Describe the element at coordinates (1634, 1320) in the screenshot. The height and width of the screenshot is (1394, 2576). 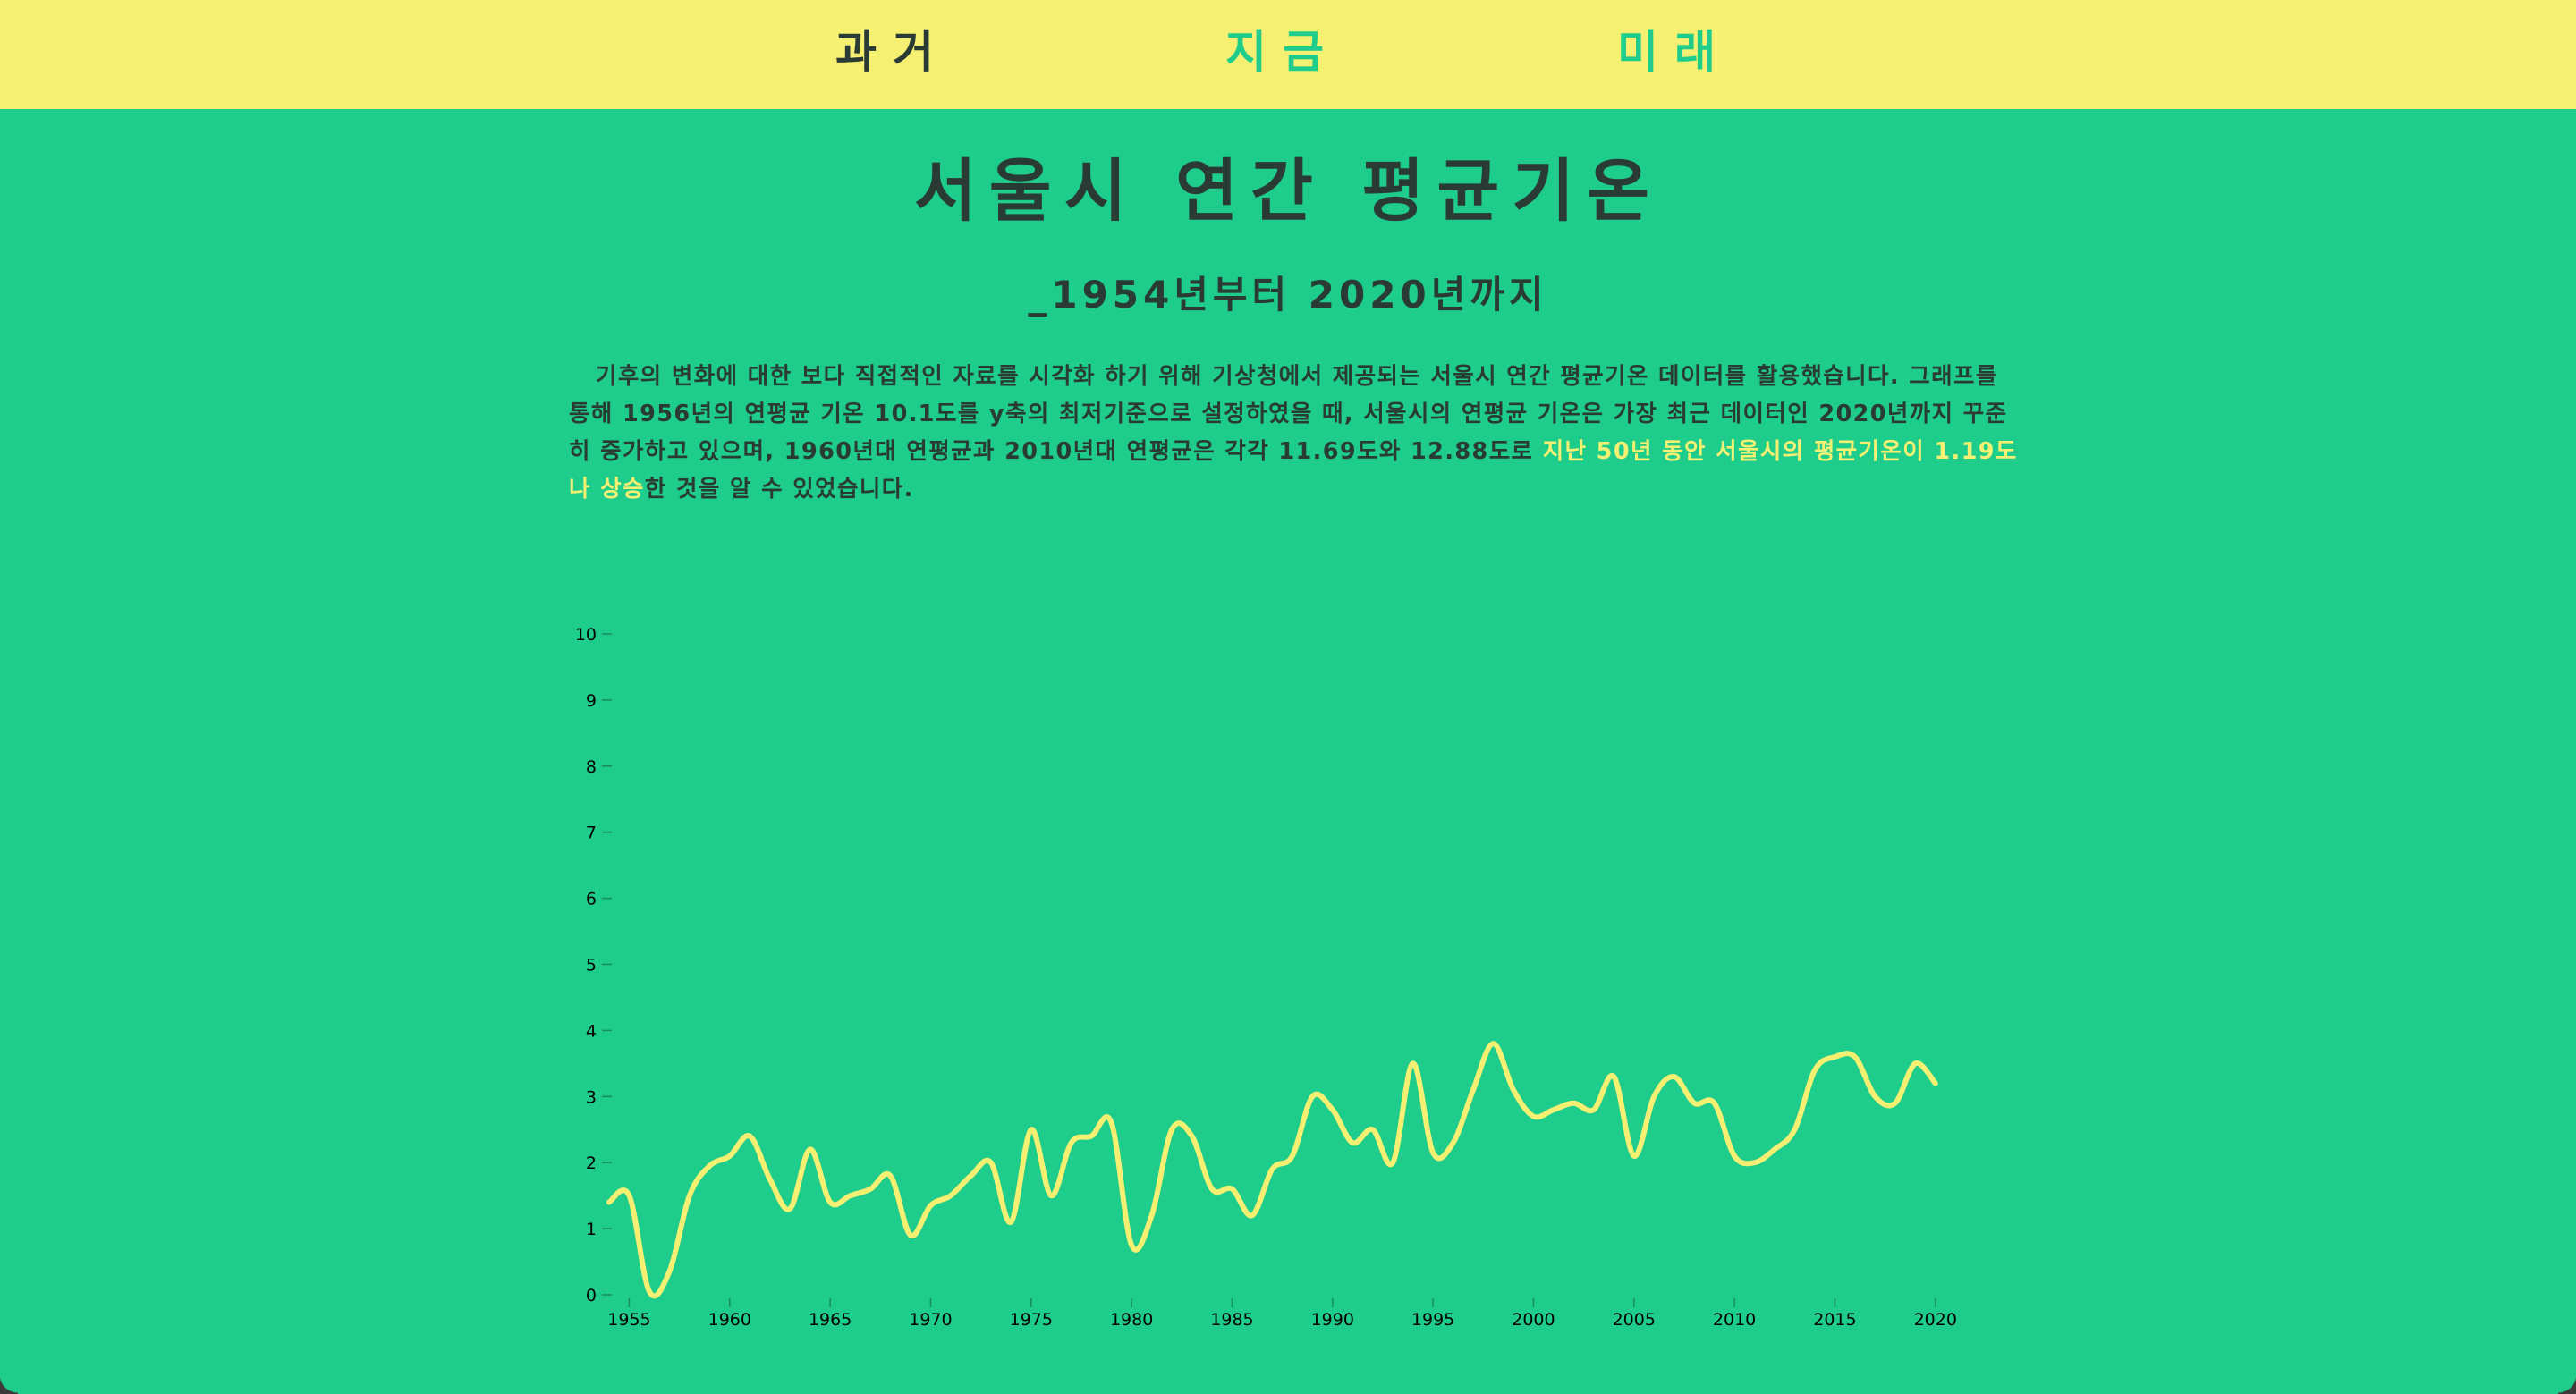
I see `x-tick-label: 2005` at that location.